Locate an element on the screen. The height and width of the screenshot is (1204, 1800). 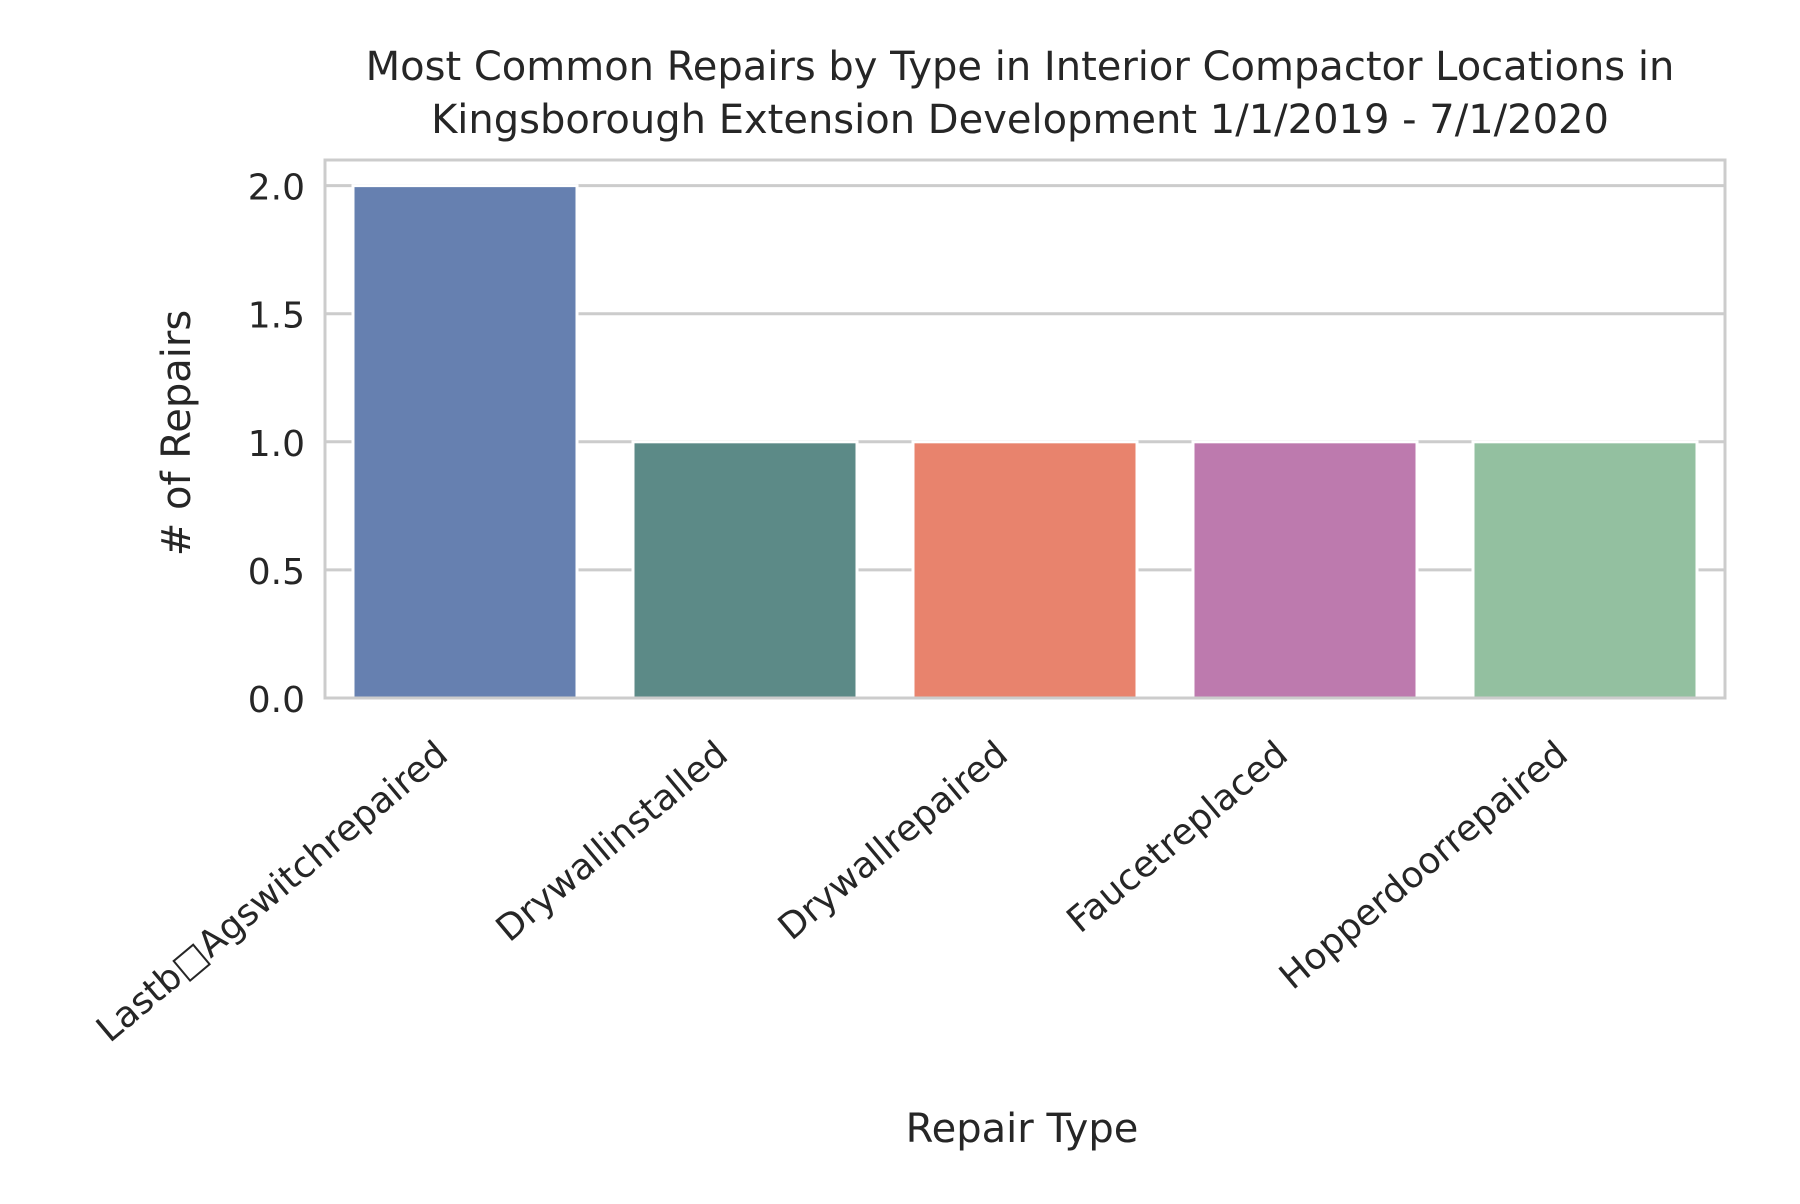
x-tick-label: Faucetreplaced is located at coordinates (1177, 837).